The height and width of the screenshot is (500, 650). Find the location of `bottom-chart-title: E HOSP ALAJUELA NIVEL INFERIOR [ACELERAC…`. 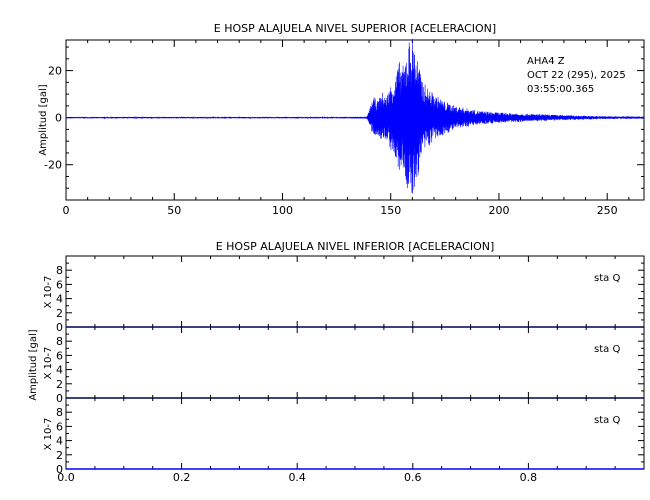

bottom-chart-title: E HOSP ALAJUELA NIVEL INFERIOR [ACELERAC… is located at coordinates (355, 246).